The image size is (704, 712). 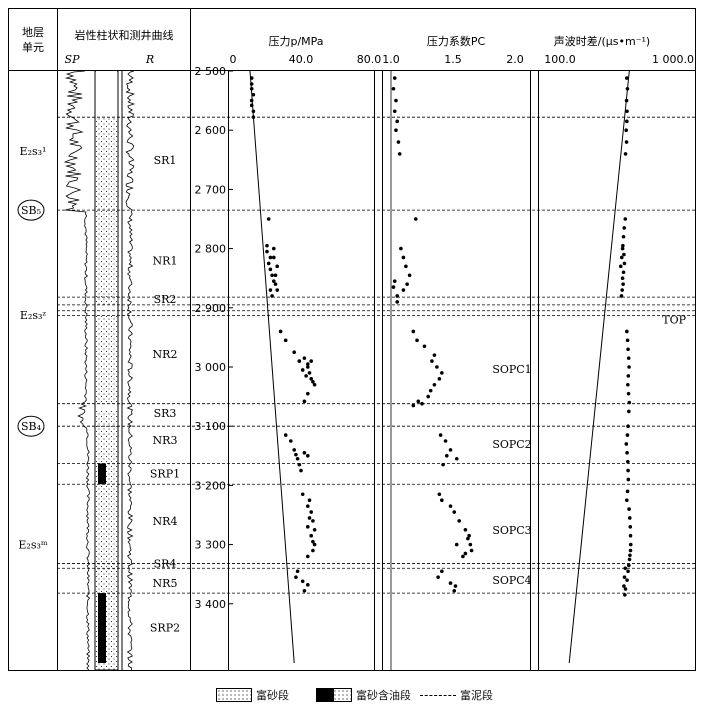 I want to click on legend-sand-label: 富砂段, so click(x=272, y=695).